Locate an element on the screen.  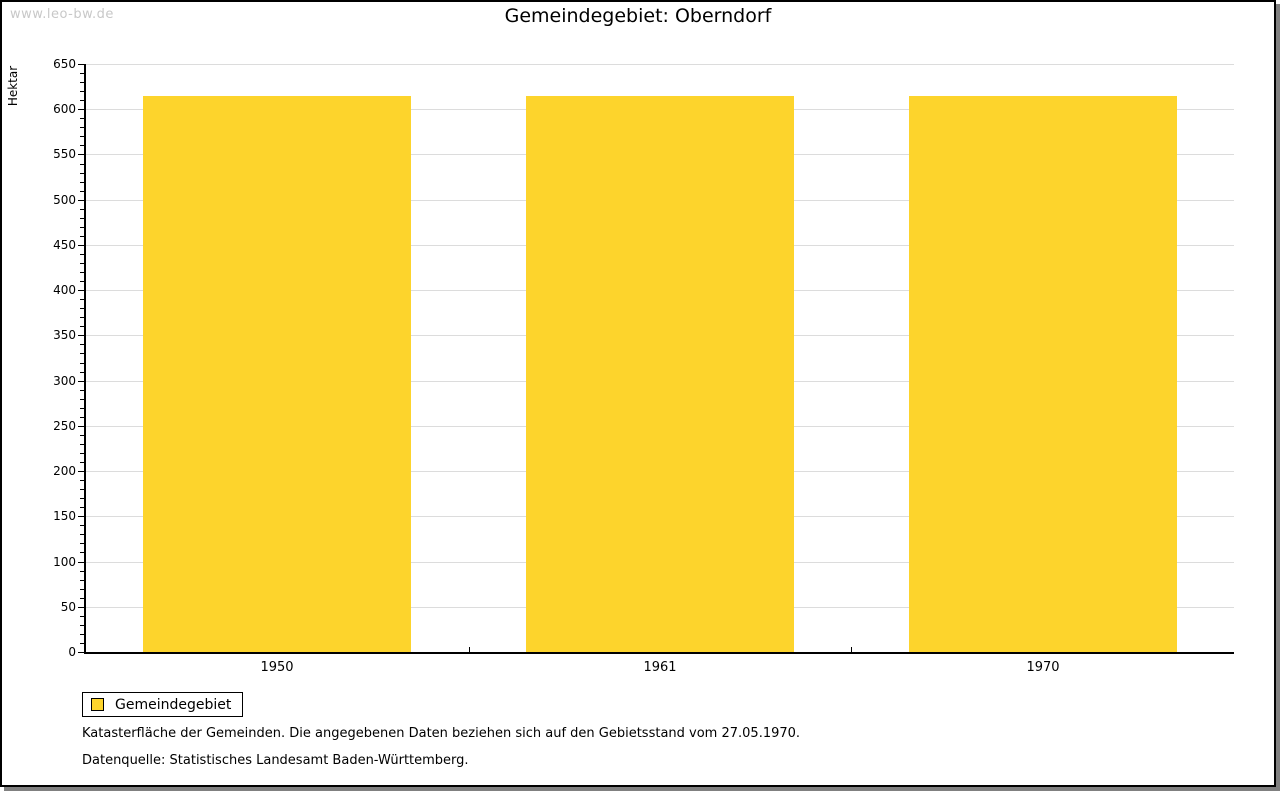
x-tick-label: 1961 is located at coordinates (660, 667).